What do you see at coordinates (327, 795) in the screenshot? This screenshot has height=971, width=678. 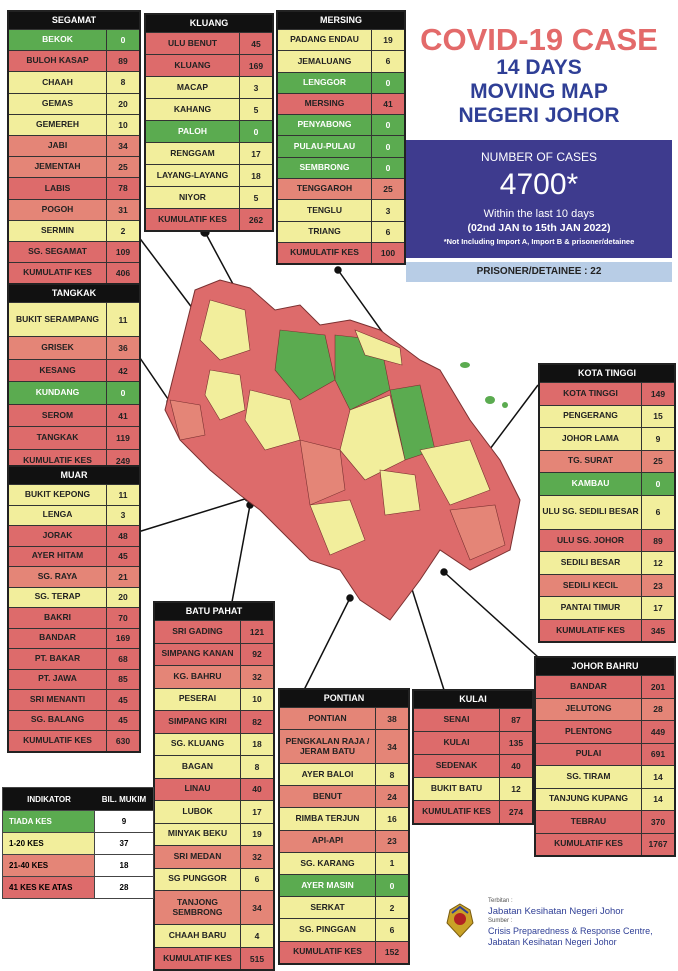 I see `mukim-name: BENUT` at bounding box center [327, 795].